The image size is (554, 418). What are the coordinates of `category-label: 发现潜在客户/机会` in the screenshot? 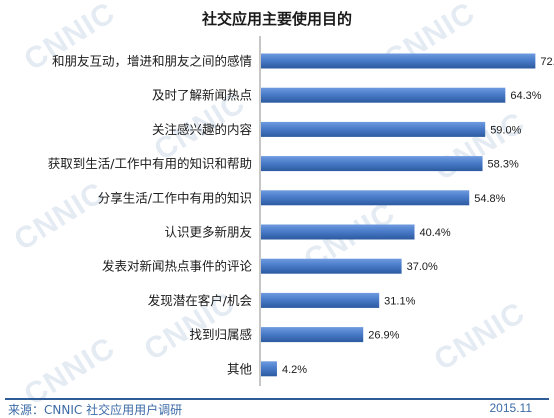 It's located at (200, 300).